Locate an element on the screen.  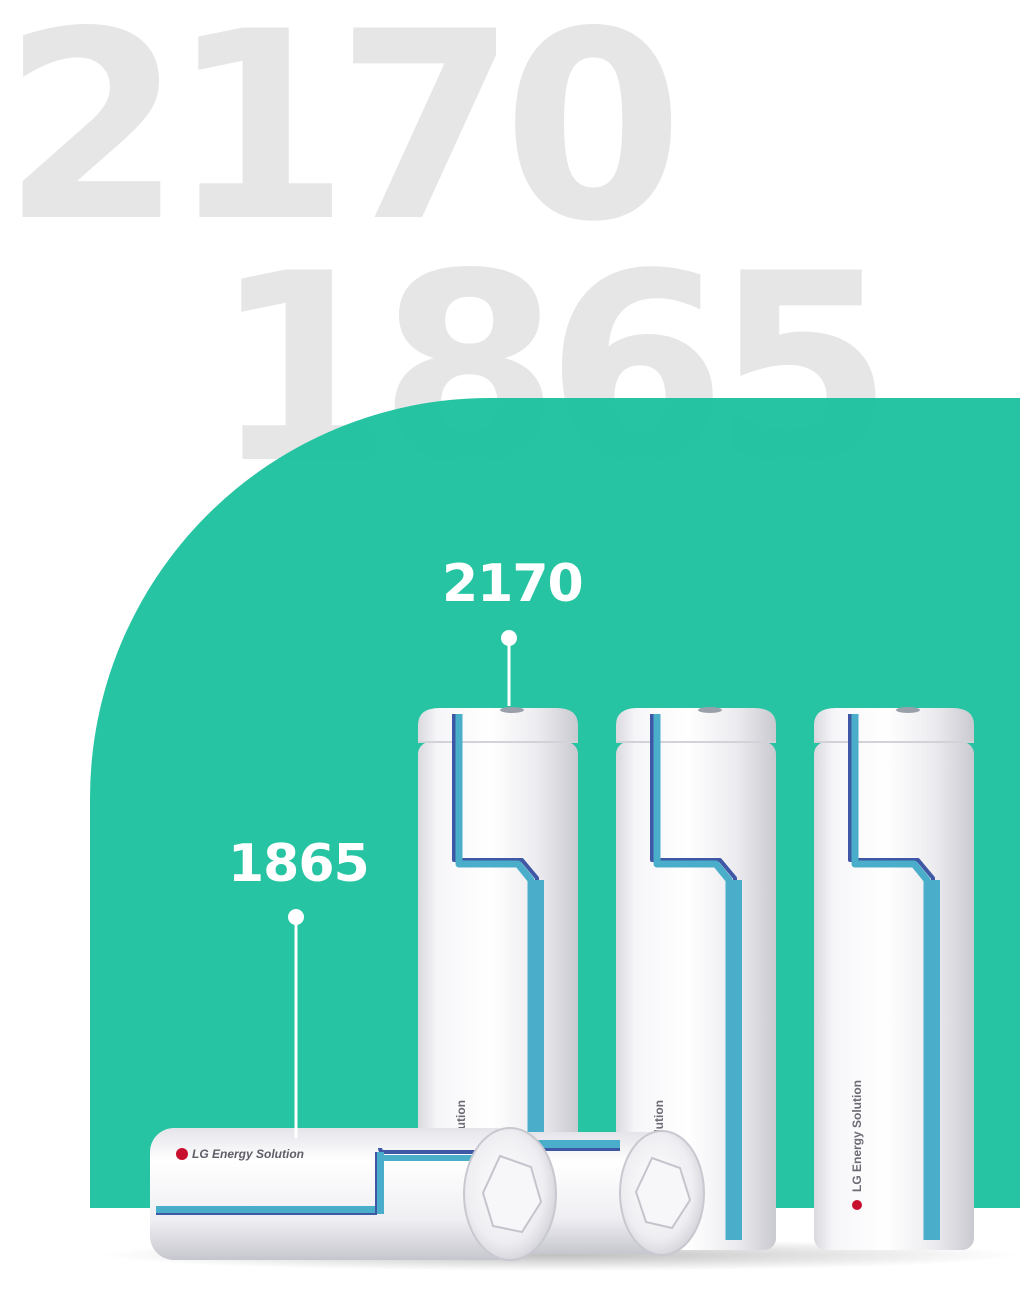
background-number-2170: 2170 is located at coordinates (343, 139).